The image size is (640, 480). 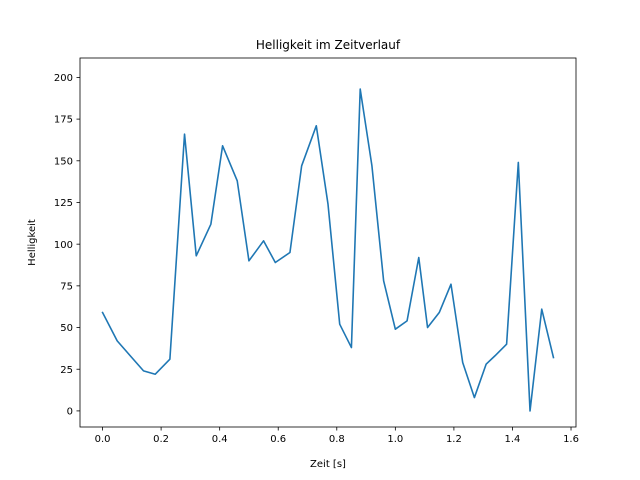 What do you see at coordinates (32, 242) in the screenshot?
I see `y-axis-title: Helligkeit` at bounding box center [32, 242].